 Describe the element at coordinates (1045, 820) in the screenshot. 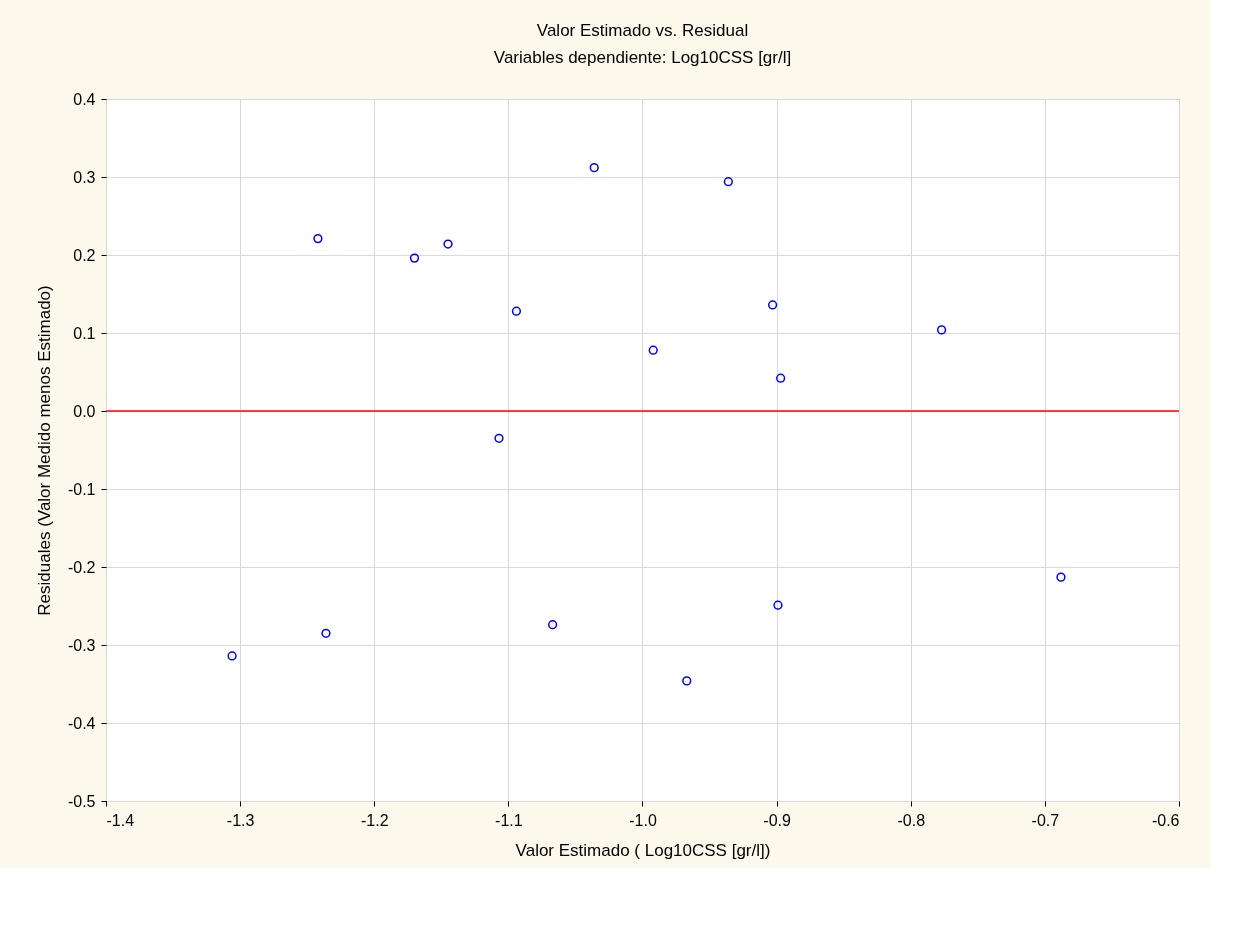

I see `x-tick-label: -0.7` at that location.